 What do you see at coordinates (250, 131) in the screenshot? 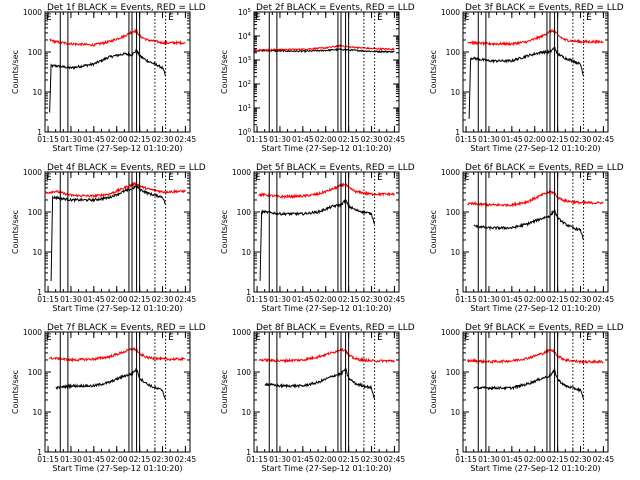
I see `y-tick-exponent: 0` at bounding box center [250, 131].